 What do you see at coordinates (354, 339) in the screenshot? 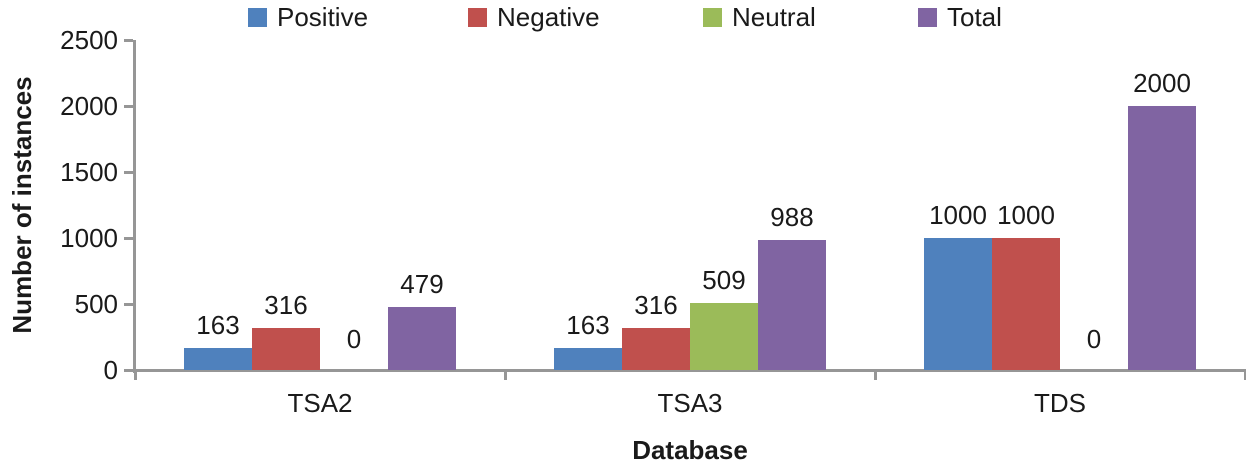
I see `value-label-neutral-tsa2: 0` at bounding box center [354, 339].